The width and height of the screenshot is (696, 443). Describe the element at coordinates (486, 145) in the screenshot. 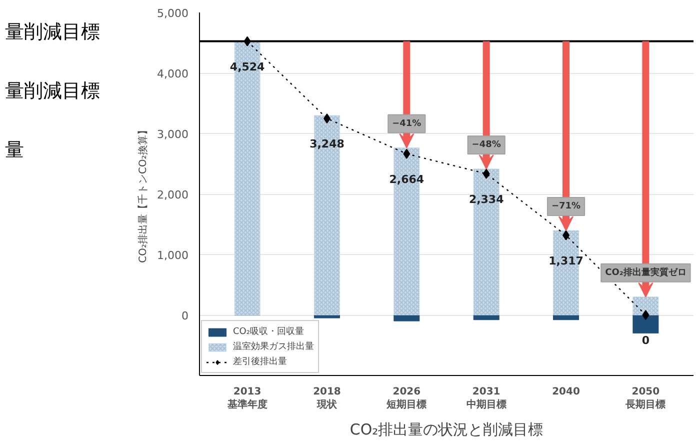

I see `annotation: −48%` at that location.